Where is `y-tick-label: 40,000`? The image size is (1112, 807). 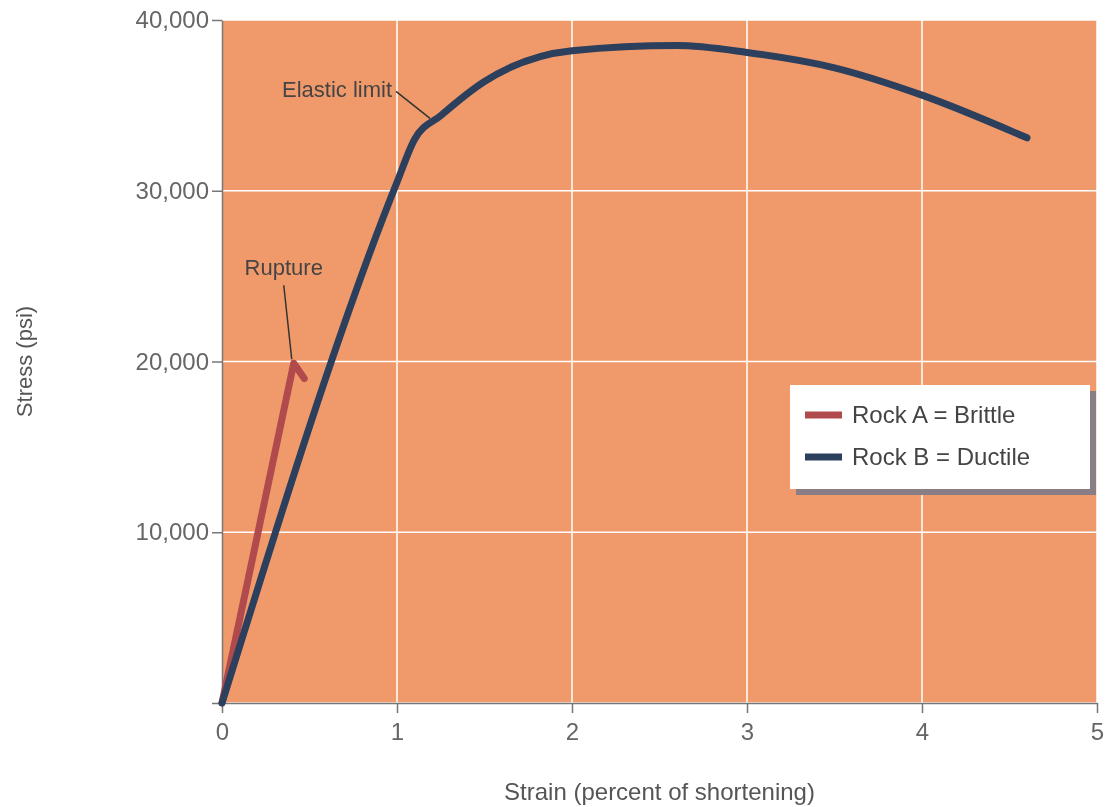
y-tick-label: 40,000 is located at coordinates (172, 20).